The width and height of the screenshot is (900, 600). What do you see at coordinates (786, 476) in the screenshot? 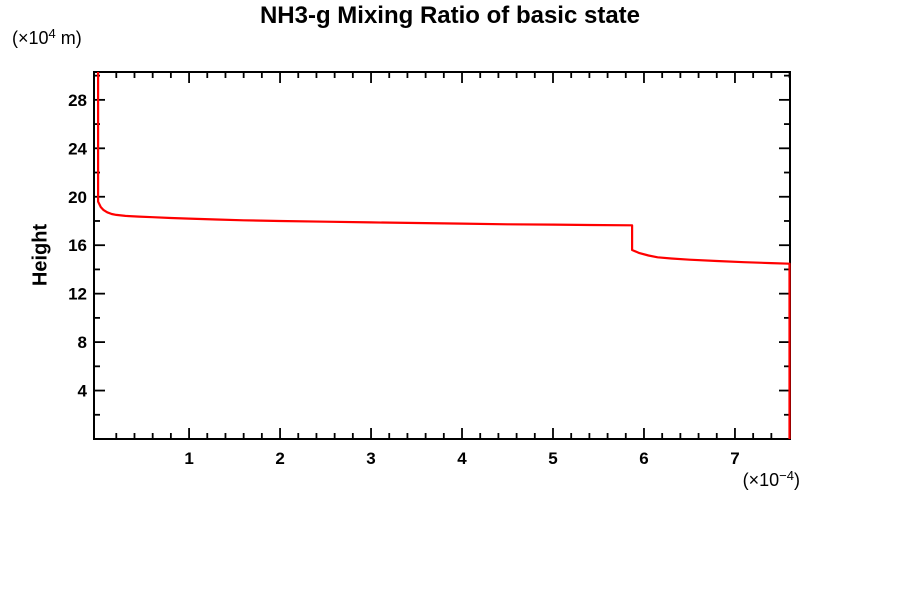
I see `x-unit-exponent: −4` at bounding box center [786, 476].